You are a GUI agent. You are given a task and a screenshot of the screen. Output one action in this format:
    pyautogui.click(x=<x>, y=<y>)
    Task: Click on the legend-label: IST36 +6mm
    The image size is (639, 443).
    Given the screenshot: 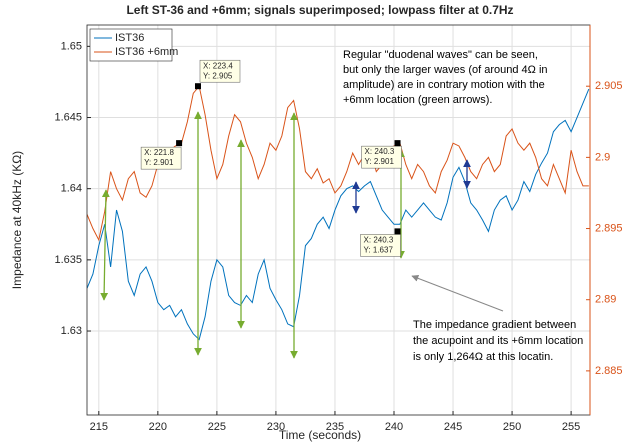 What is the action you would take?
    pyautogui.click(x=146, y=52)
    